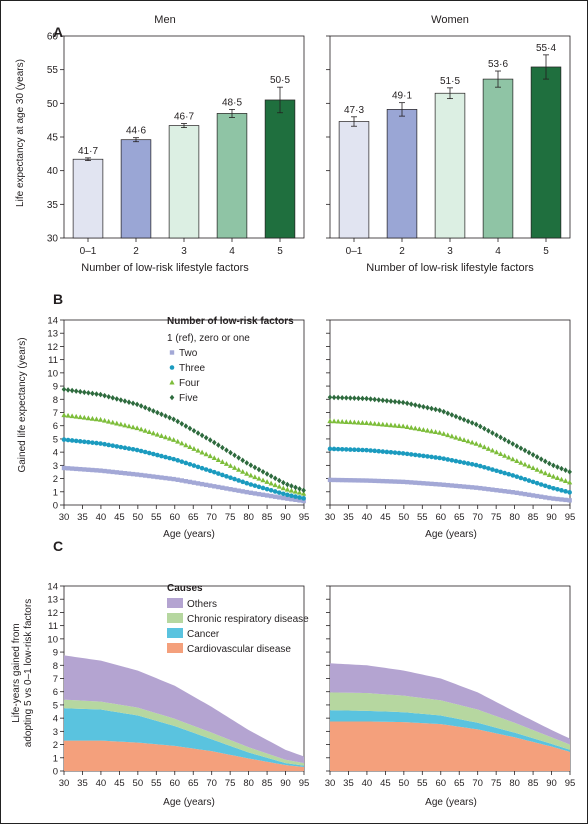 The image size is (588, 828). What do you see at coordinates (189, 534) in the screenshot?
I see `b-men-xlabel: Age (years)` at bounding box center [189, 534].